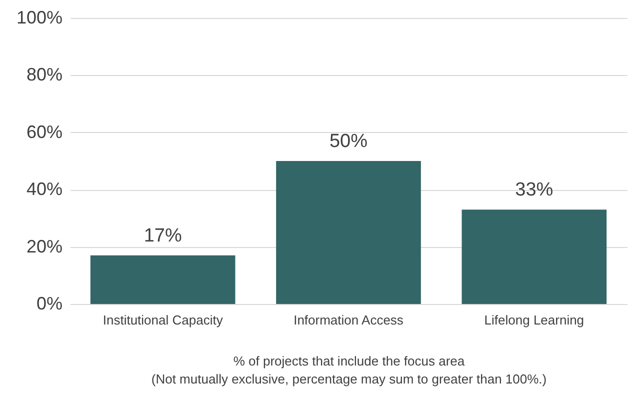  Describe the element at coordinates (44, 74) in the screenshot. I see `y-tick-label: 80%` at that location.